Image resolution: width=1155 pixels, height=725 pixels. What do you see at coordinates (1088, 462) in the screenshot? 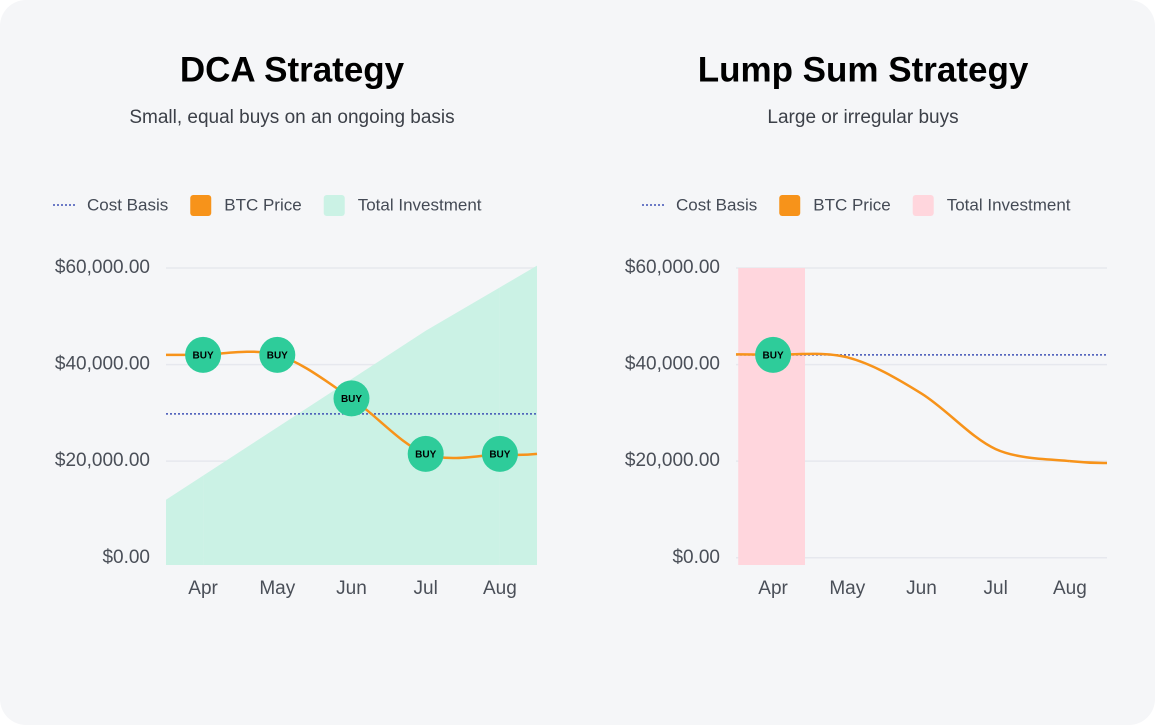
I see `line-extension` at bounding box center [1088, 462].